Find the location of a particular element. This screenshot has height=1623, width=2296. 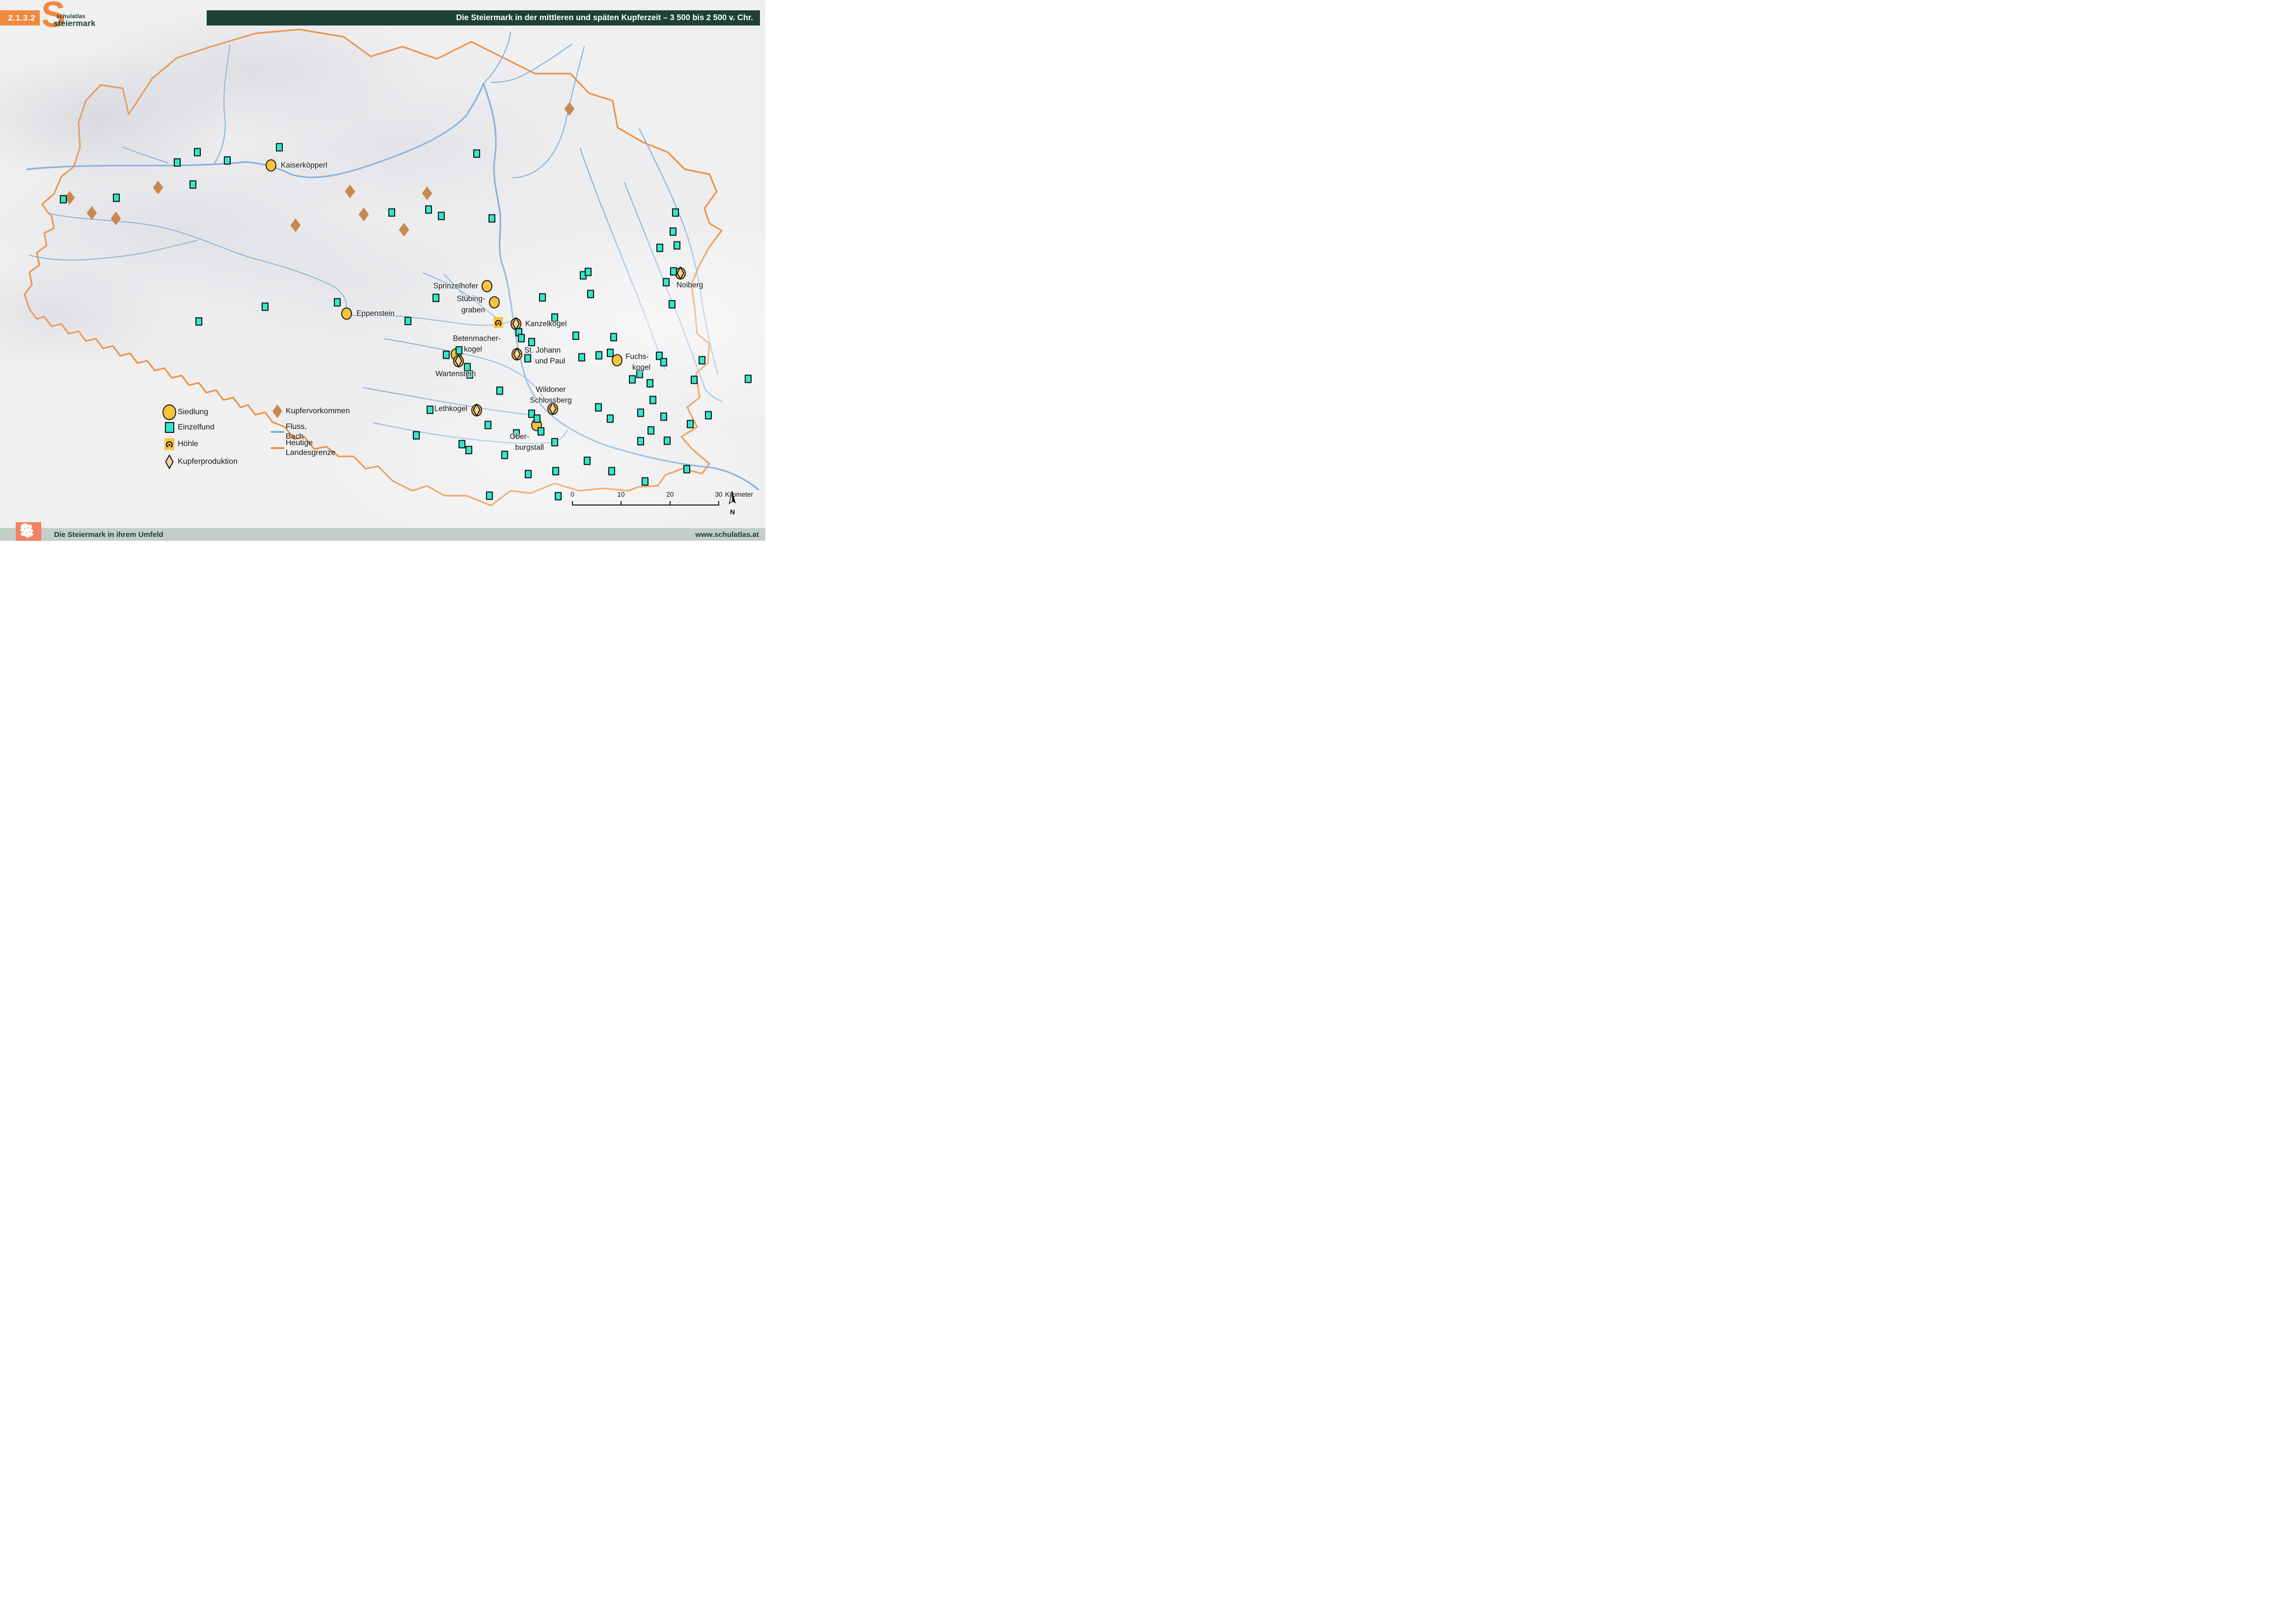

siedlung-marker-st-binggraben is located at coordinates (494, 302).